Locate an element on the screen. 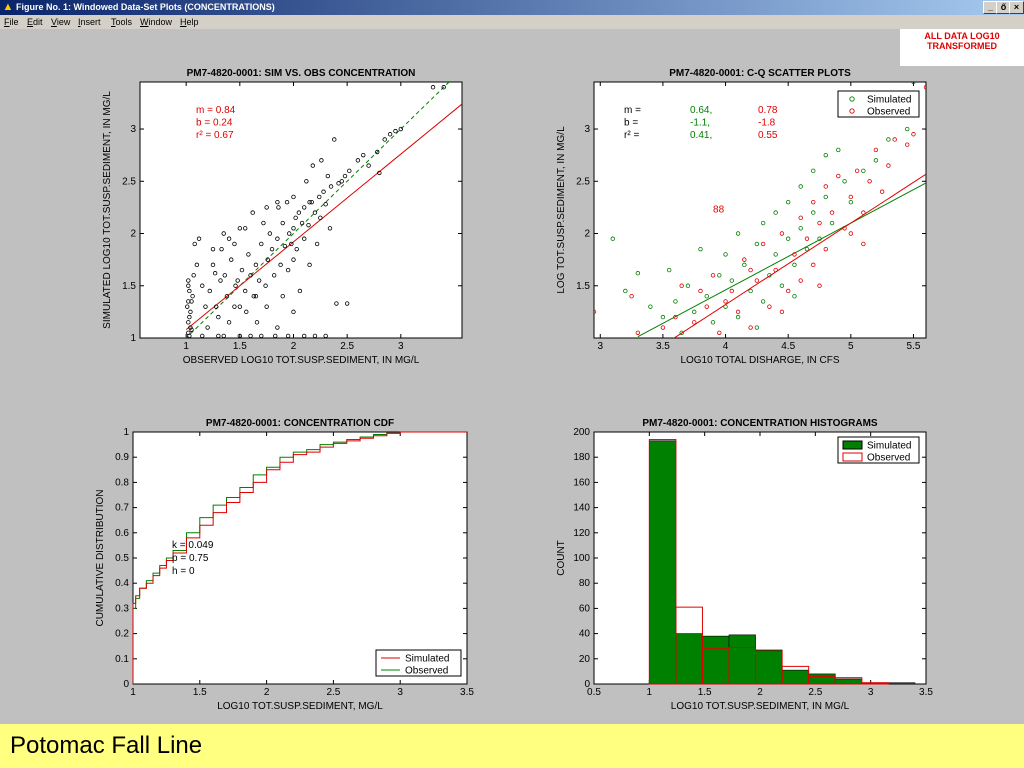 The image size is (1024, 768). stat-label: r² = 0.67 is located at coordinates (215, 135).